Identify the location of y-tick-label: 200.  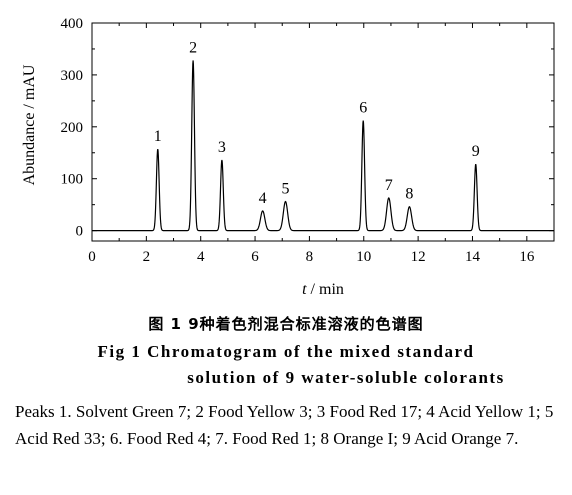
(72, 128).